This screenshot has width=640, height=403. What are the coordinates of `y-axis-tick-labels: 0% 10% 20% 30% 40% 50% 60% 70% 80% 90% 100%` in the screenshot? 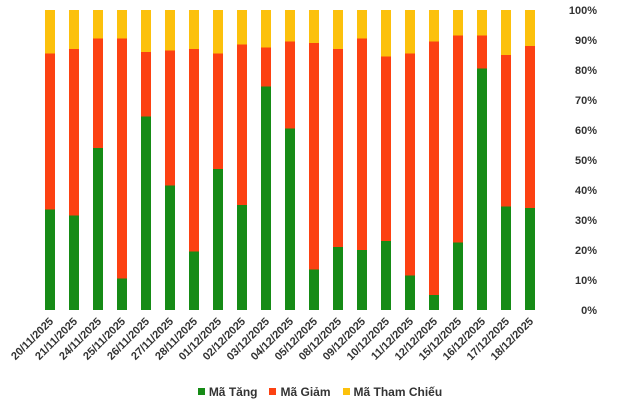 It's located at (583, 161).